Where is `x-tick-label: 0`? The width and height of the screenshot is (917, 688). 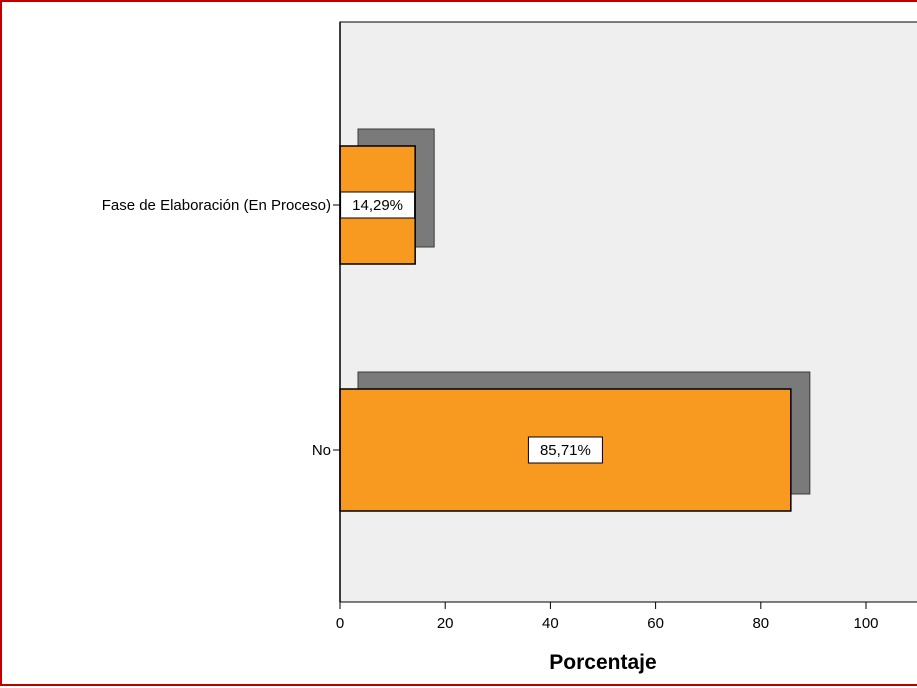 x-tick-label: 0 is located at coordinates (340, 623).